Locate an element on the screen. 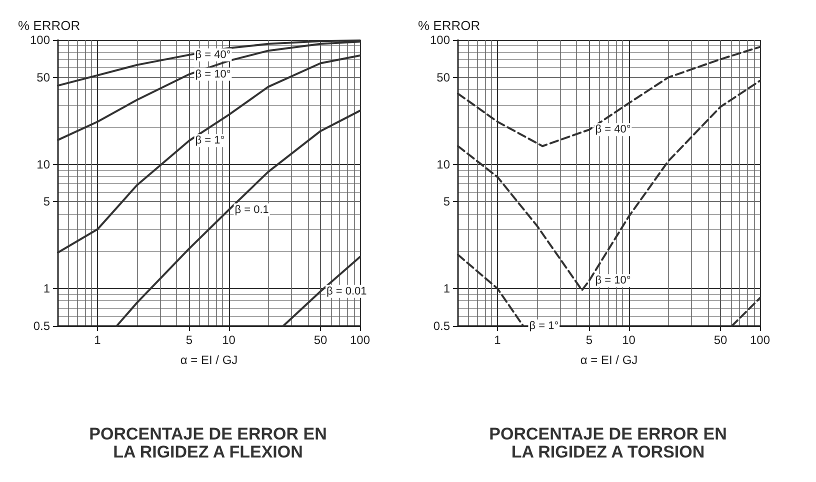  series-label: β = 0.1 is located at coordinates (251, 210).